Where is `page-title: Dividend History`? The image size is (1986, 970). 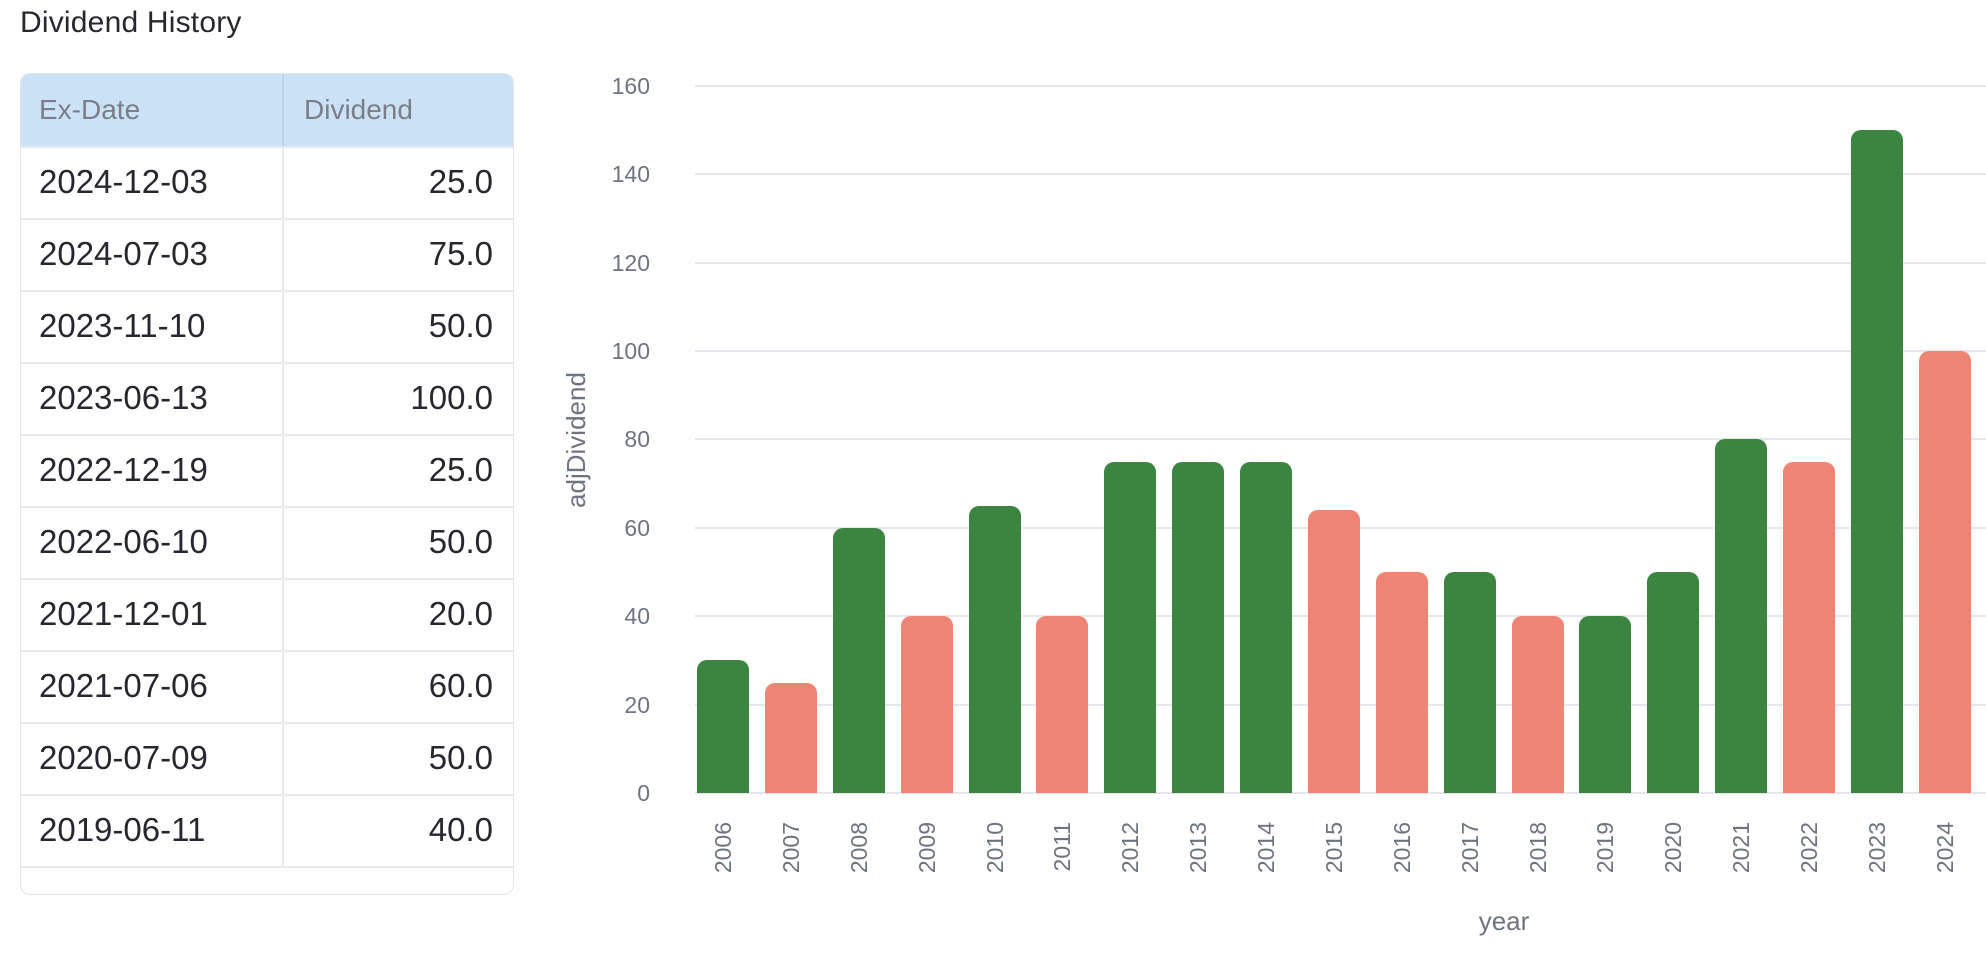
page-title: Dividend History is located at coordinates (131, 22).